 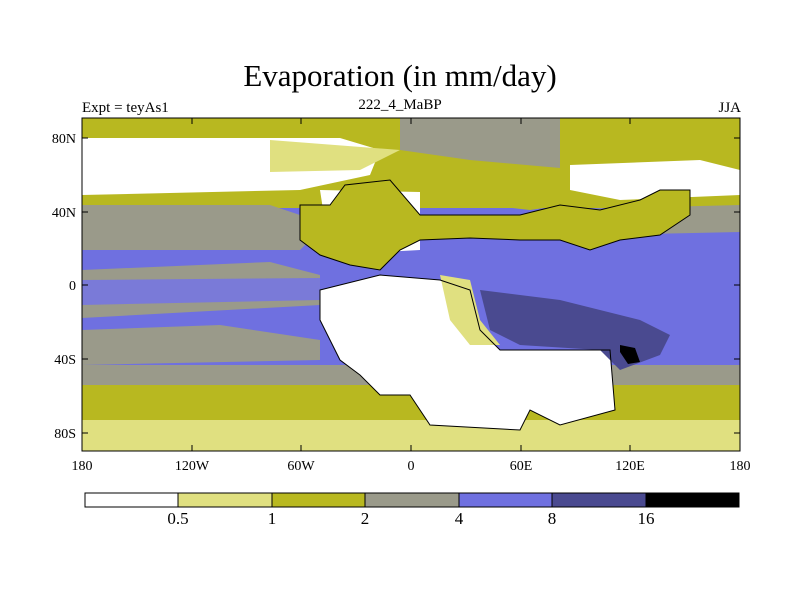 What do you see at coordinates (272, 518) in the screenshot?
I see `colorbar-label: 1` at bounding box center [272, 518].